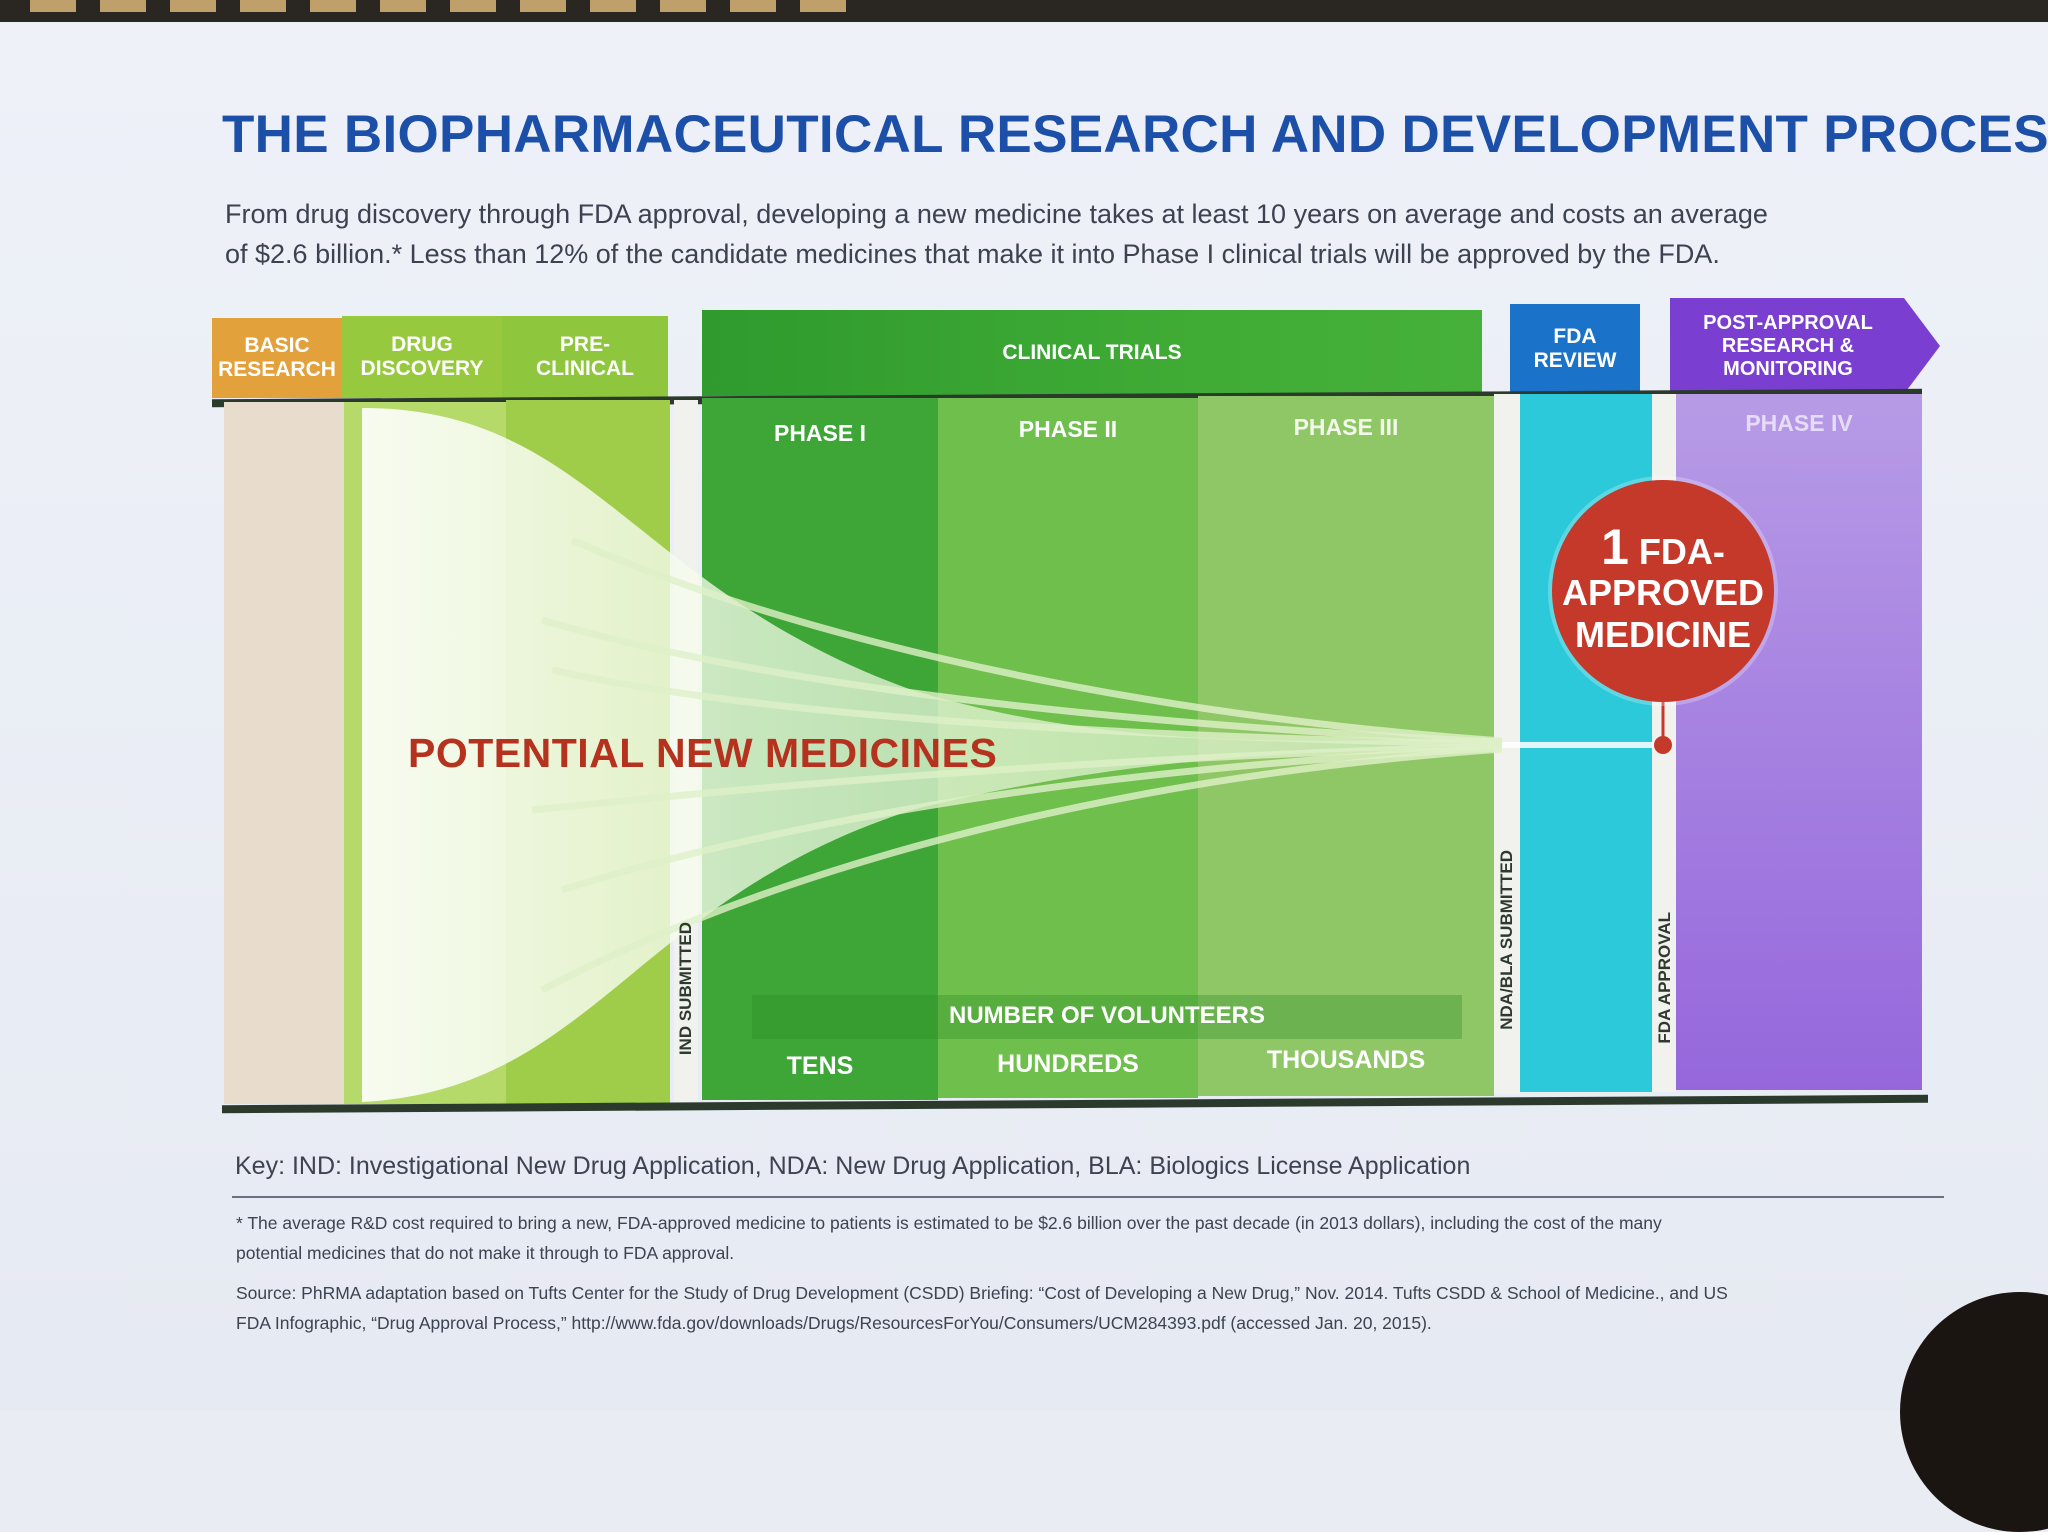 The width and height of the screenshot is (2048, 1532). What do you see at coordinates (1664, 978) in the screenshot?
I see `fda-approval-label: FDA APPROVAL` at bounding box center [1664, 978].